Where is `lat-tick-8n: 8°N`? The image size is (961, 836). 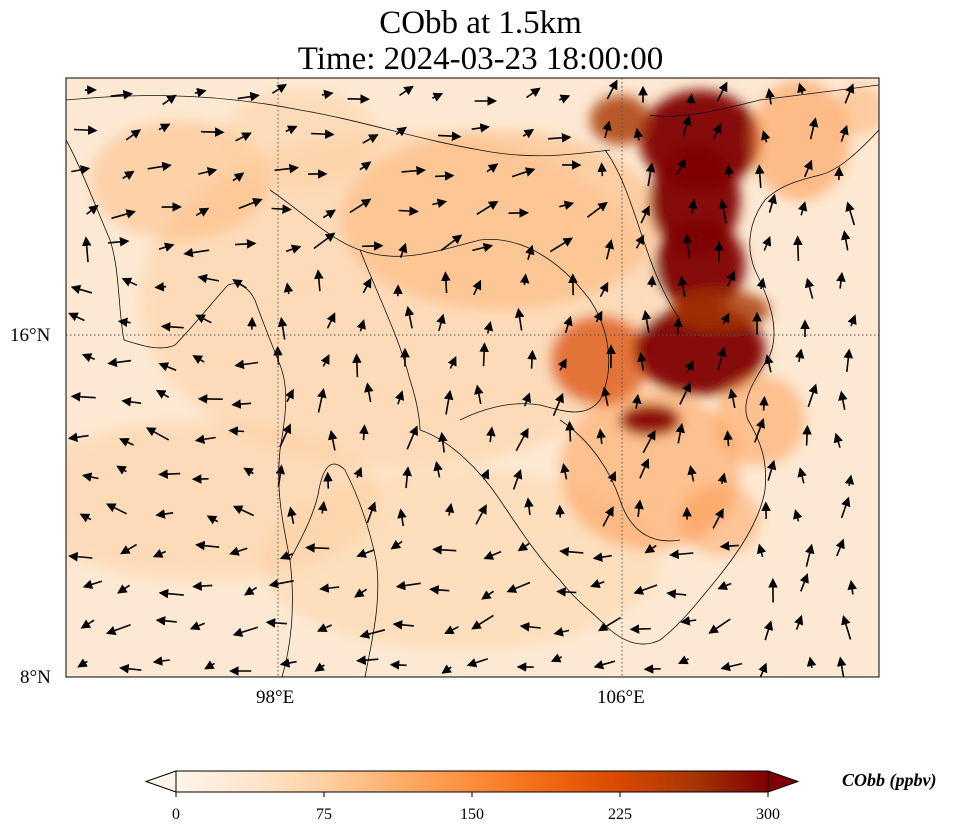 lat-tick-8n: 8°N is located at coordinates (35, 677).